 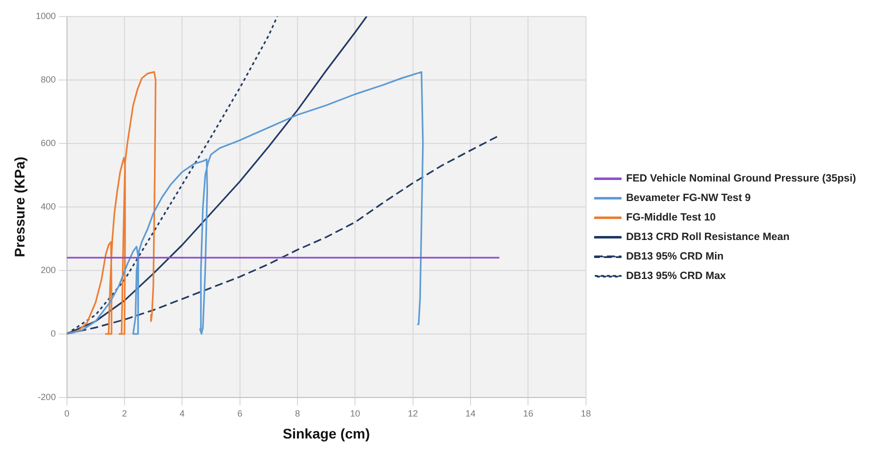 I want to click on legend-label: FED Vehicle Nominal Ground Pressure (35psi), so click(x=741, y=178).